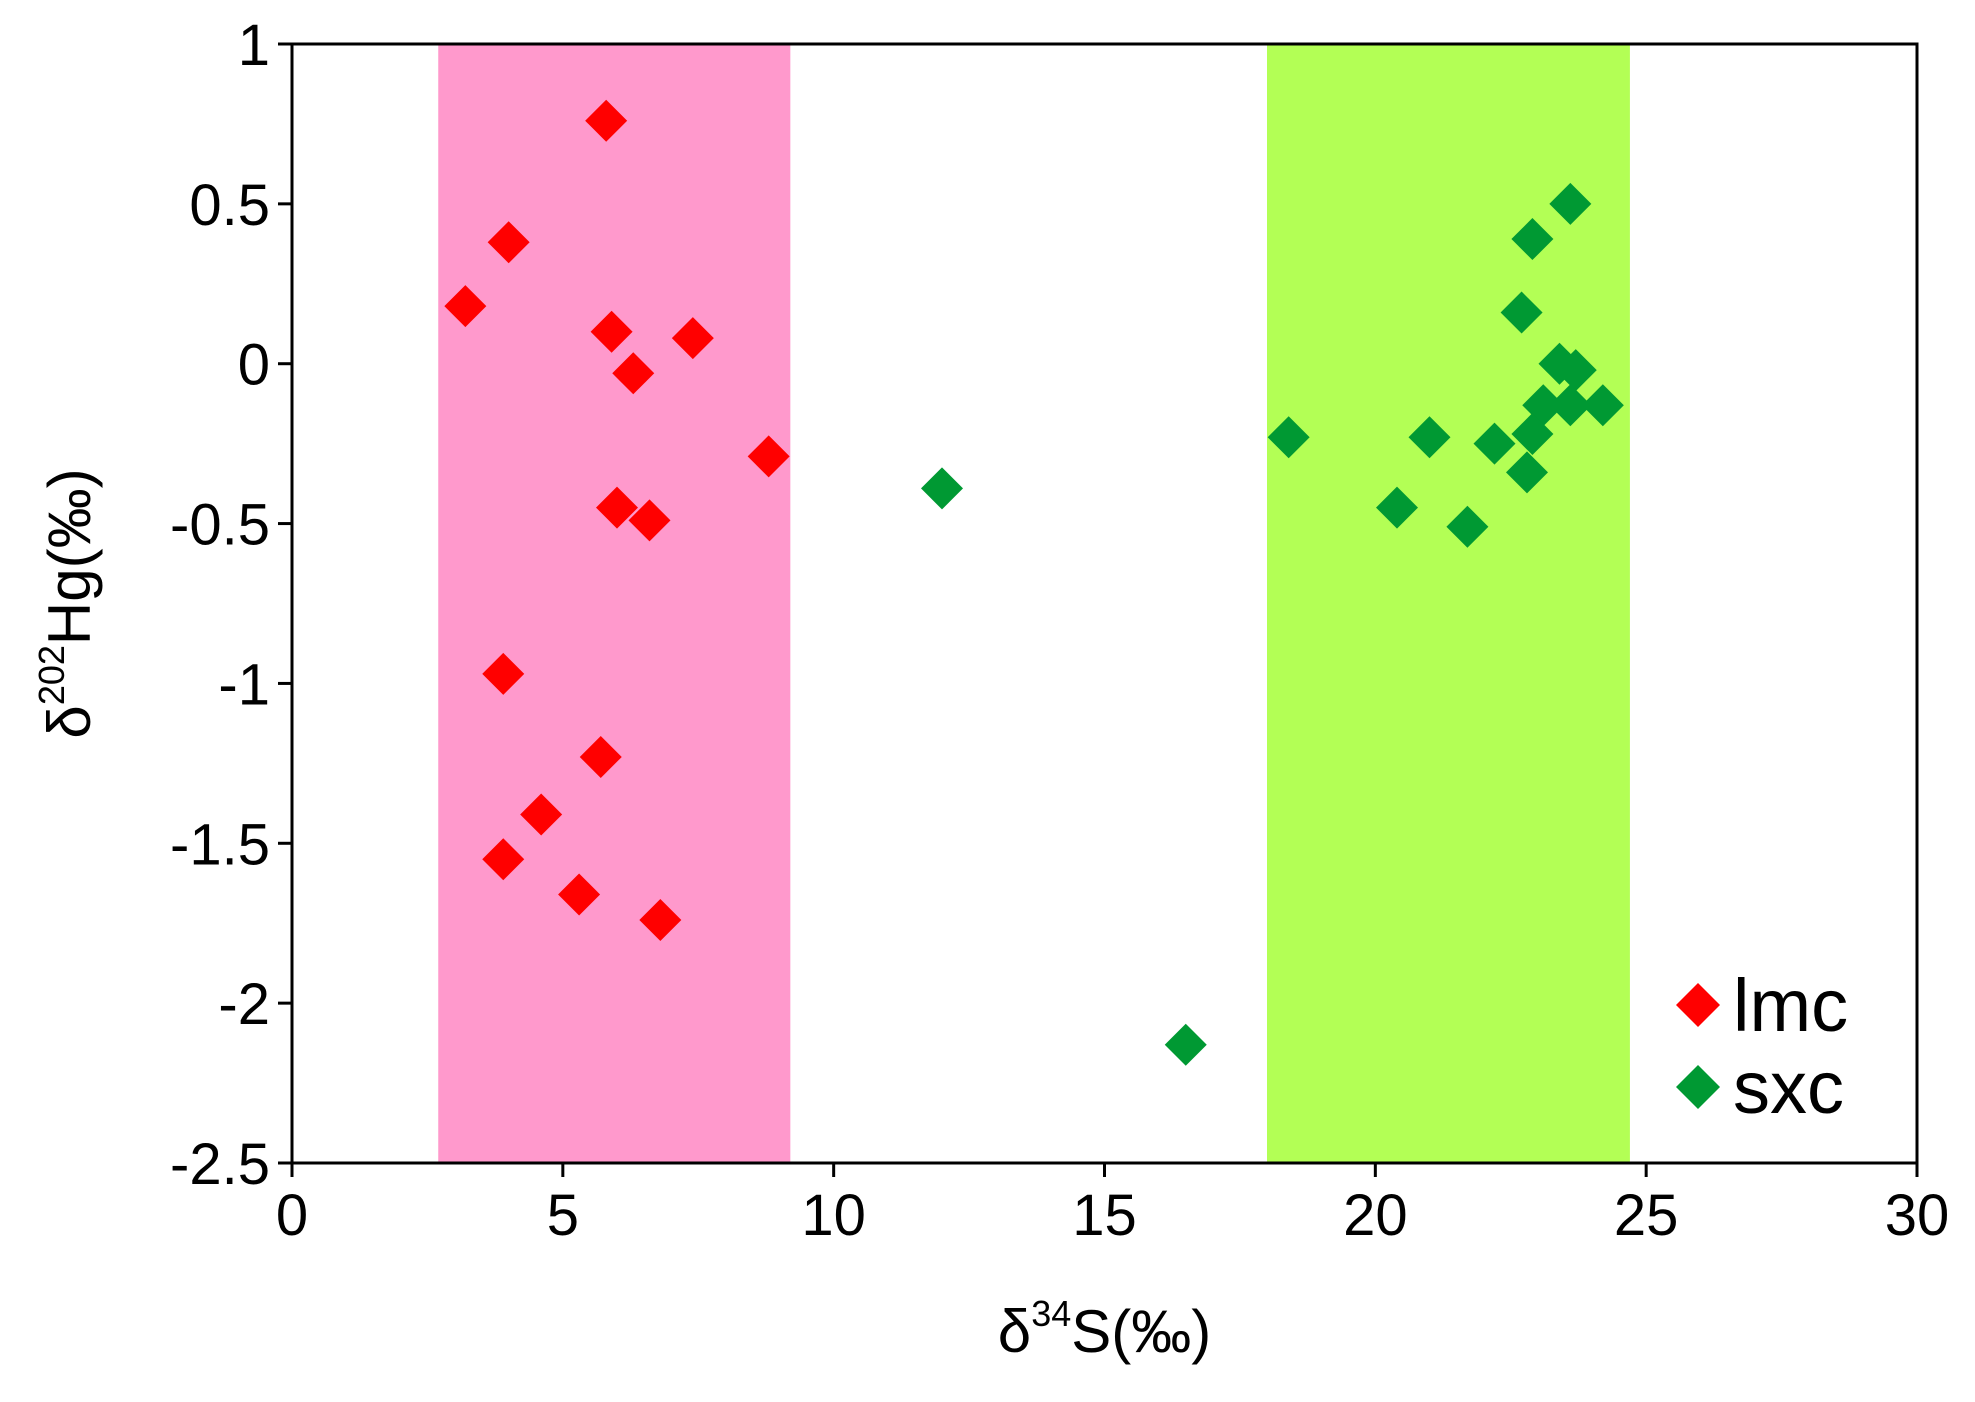 The image size is (1975, 1402). Describe the element at coordinates (51, 675) in the screenshot. I see `y-axis-title-superscript: 202` at that location.